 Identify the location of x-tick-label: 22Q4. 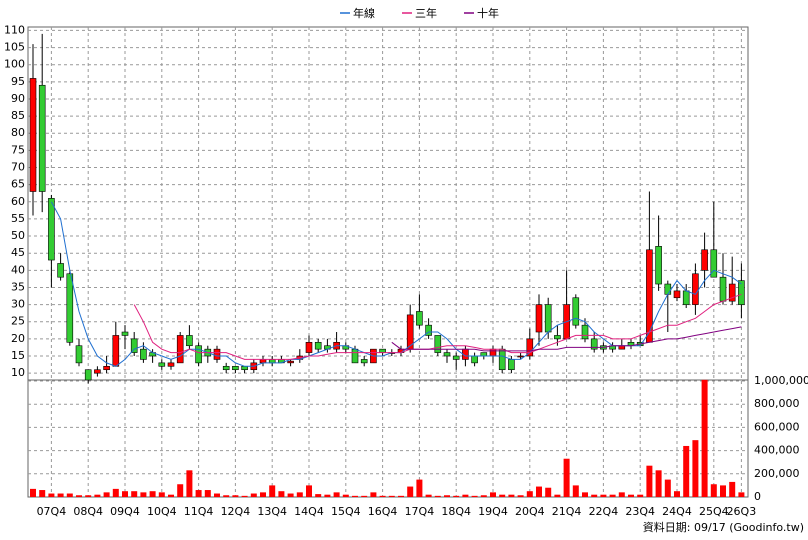
(604, 511).